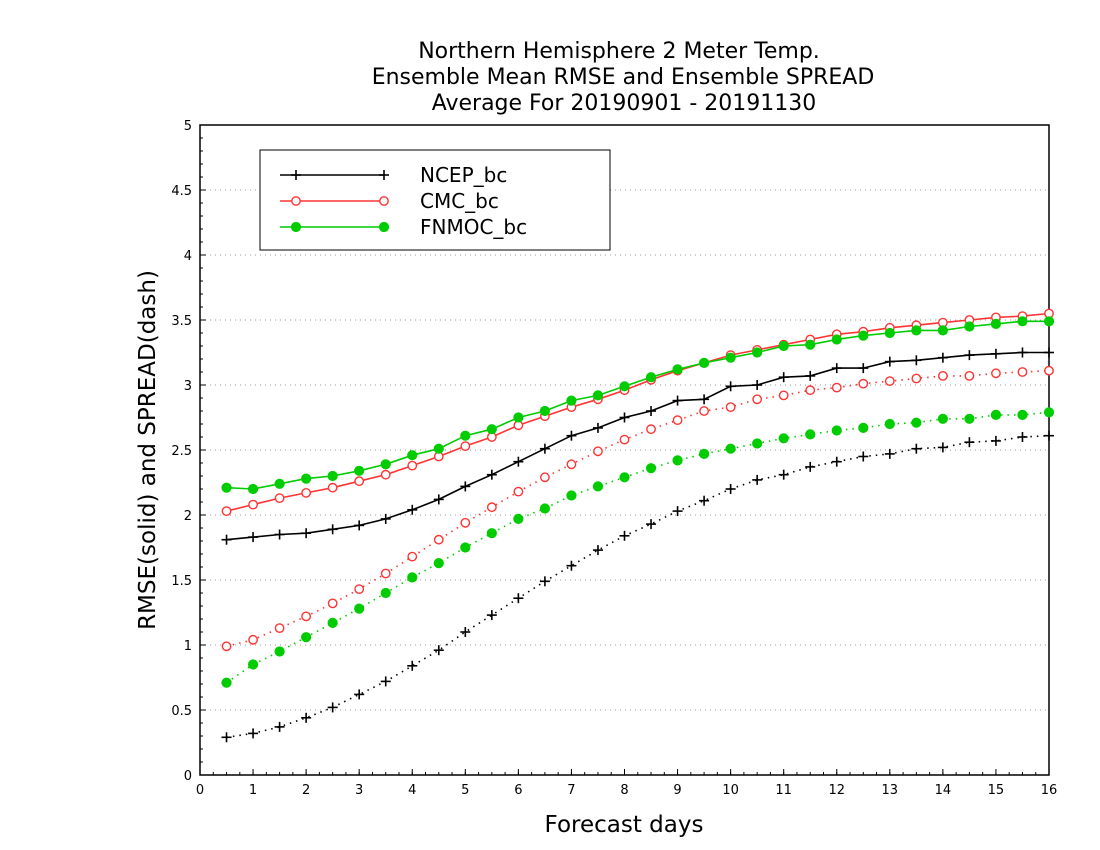 This screenshot has height=850, width=1100. What do you see at coordinates (473, 227) in the screenshot?
I see `legend-label-fnmoc-bc: FNMOC_bc` at bounding box center [473, 227].